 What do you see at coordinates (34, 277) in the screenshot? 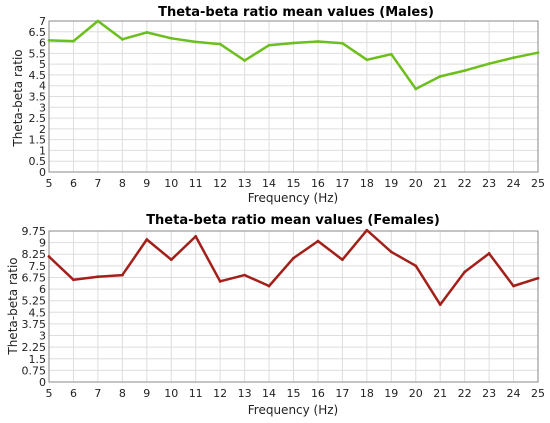
I see `y-tick-label: 6.75` at bounding box center [34, 277].